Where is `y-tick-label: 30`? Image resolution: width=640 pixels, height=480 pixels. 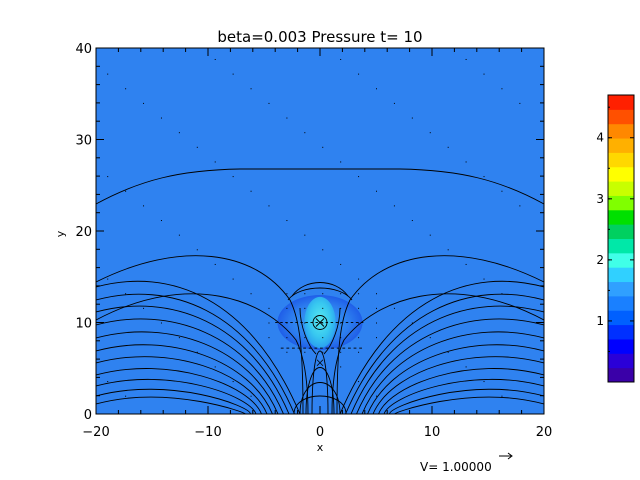
y-tick-label: 30 is located at coordinates (83, 141).